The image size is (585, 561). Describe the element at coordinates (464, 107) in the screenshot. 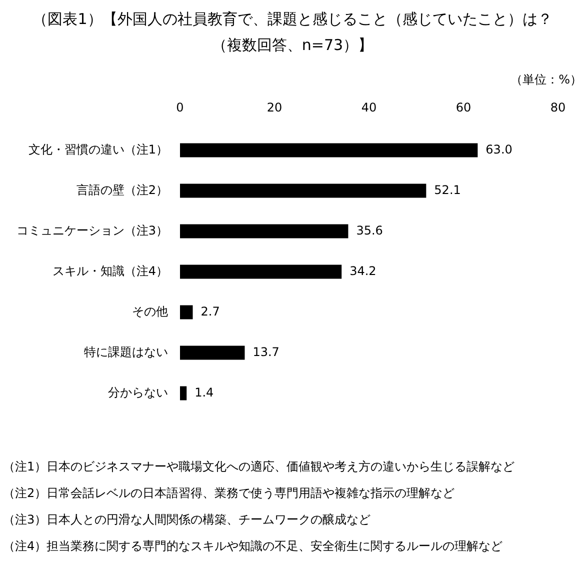

I see `xtick: 60` at that location.